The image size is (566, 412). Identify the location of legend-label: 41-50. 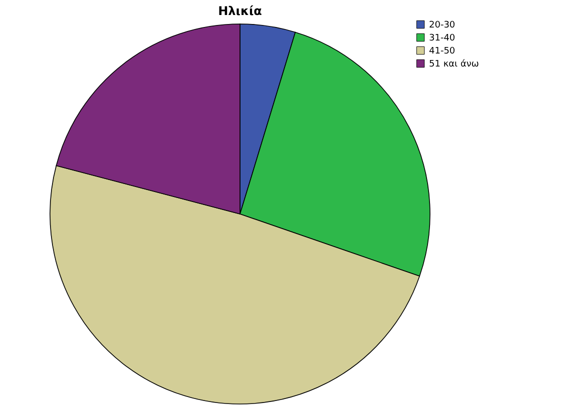
(442, 51).